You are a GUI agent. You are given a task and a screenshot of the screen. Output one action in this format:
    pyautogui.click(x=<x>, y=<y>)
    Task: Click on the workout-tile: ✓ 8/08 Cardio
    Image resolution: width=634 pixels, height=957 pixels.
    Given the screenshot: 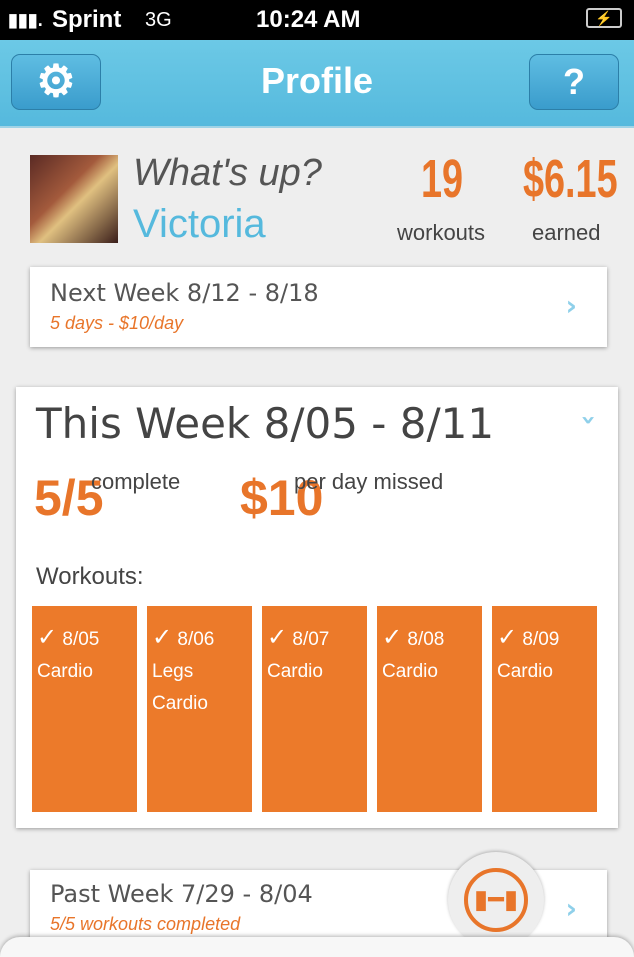 What is the action you would take?
    pyautogui.click(x=429, y=709)
    